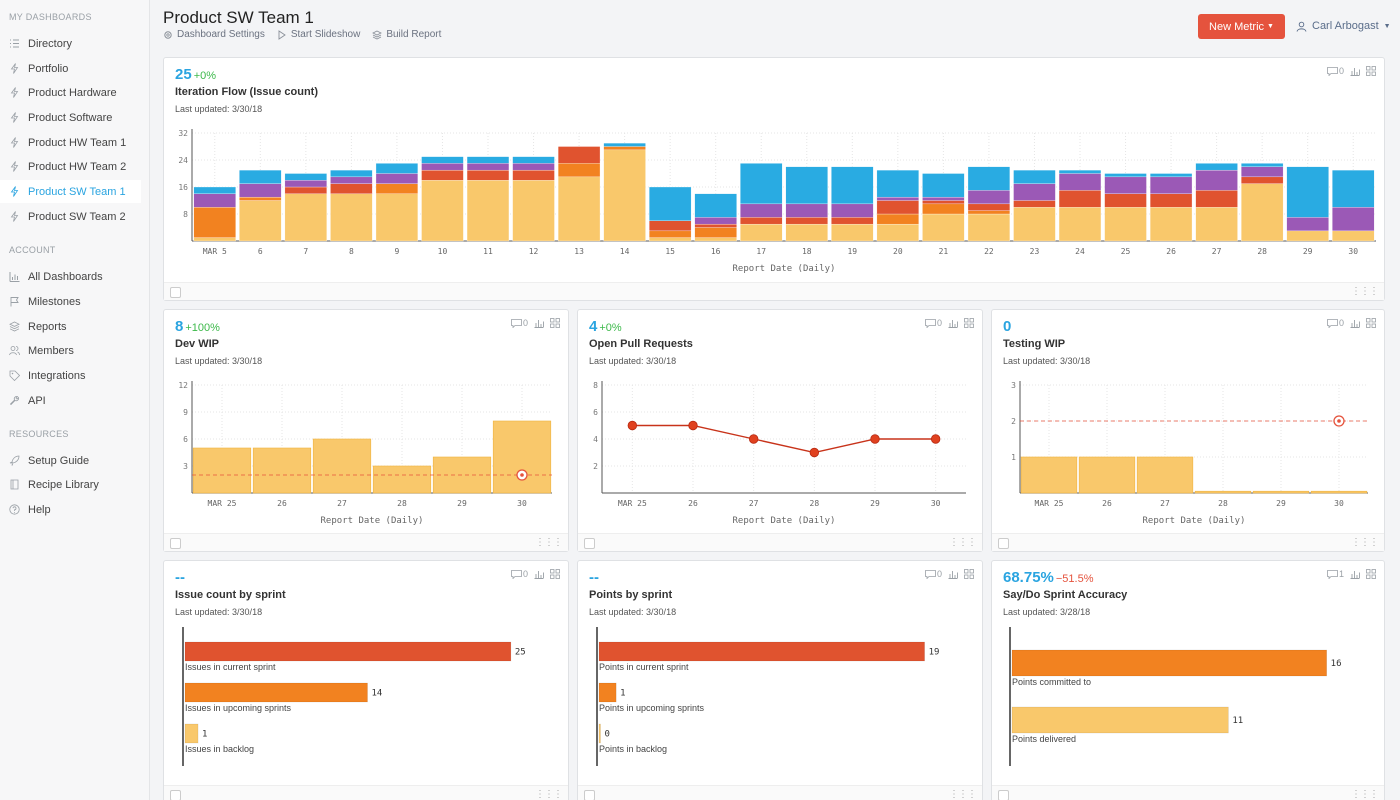 The height and width of the screenshot is (800, 1400). Describe the element at coordinates (807, 251) in the screenshot. I see `x-tick-label: 18` at that location.